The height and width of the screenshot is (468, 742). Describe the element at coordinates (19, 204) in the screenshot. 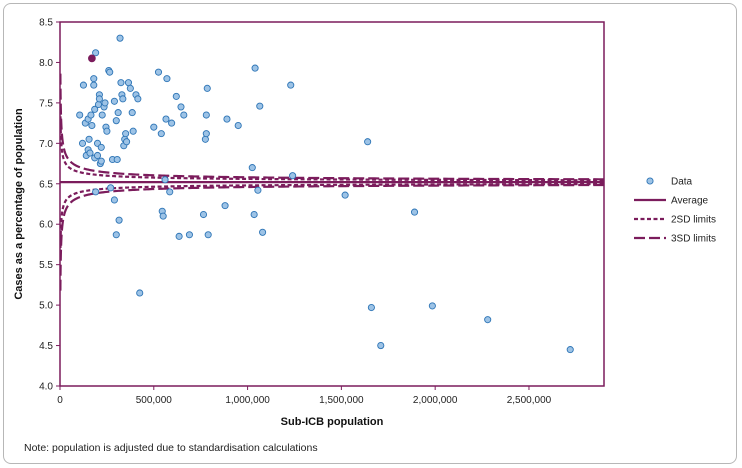

I see `y-axis-title: Cases as a percentage of population` at that location.